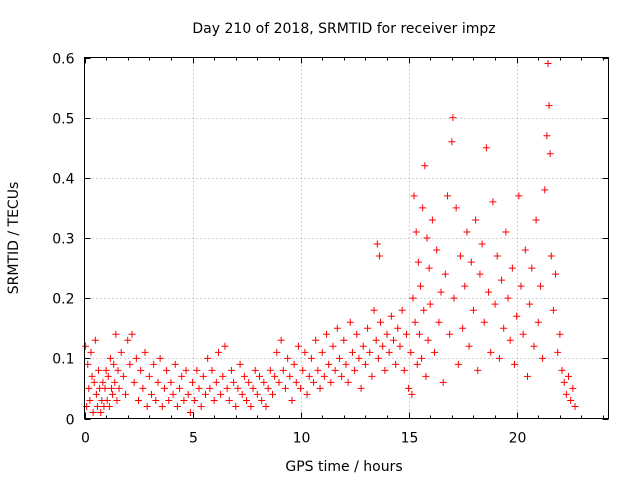  Describe the element at coordinates (343, 467) in the screenshot. I see `x-axis-title: GPS time / hours` at that location.